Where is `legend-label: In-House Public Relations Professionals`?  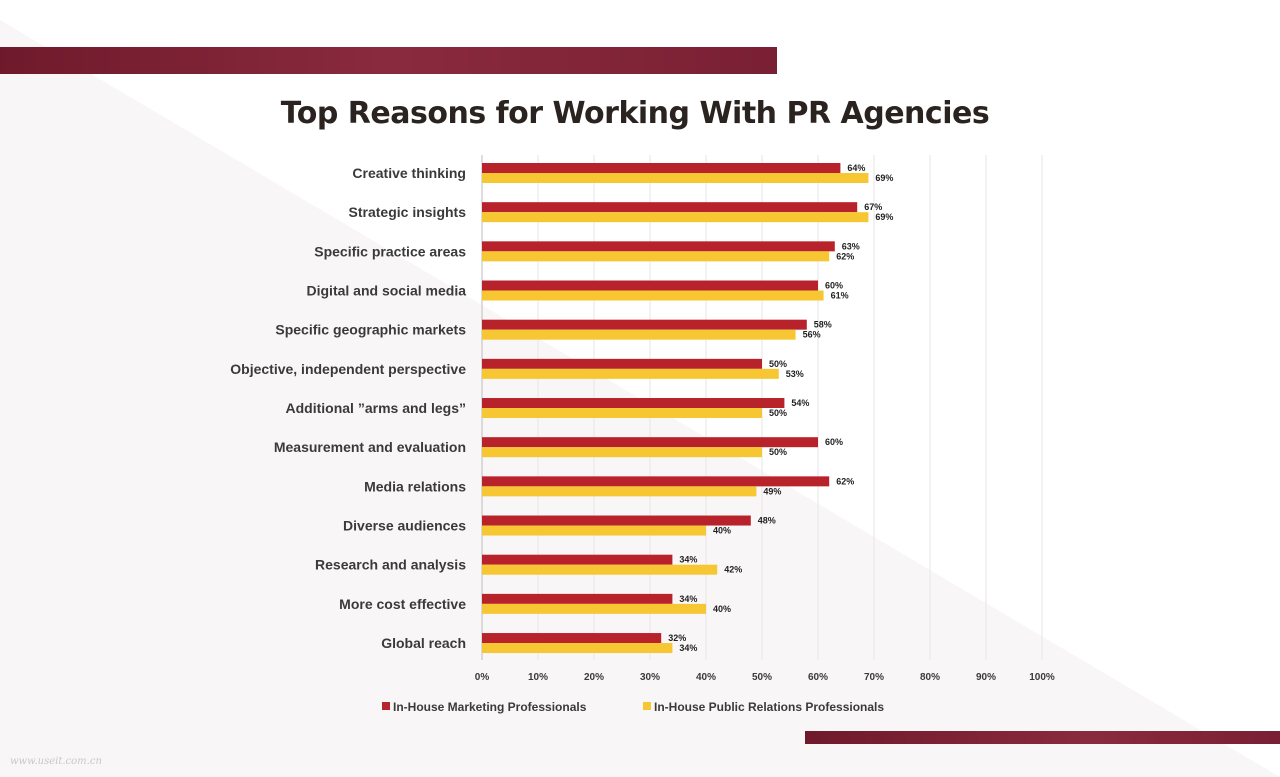
legend-label: In-House Public Relations Professionals is located at coordinates (769, 707).